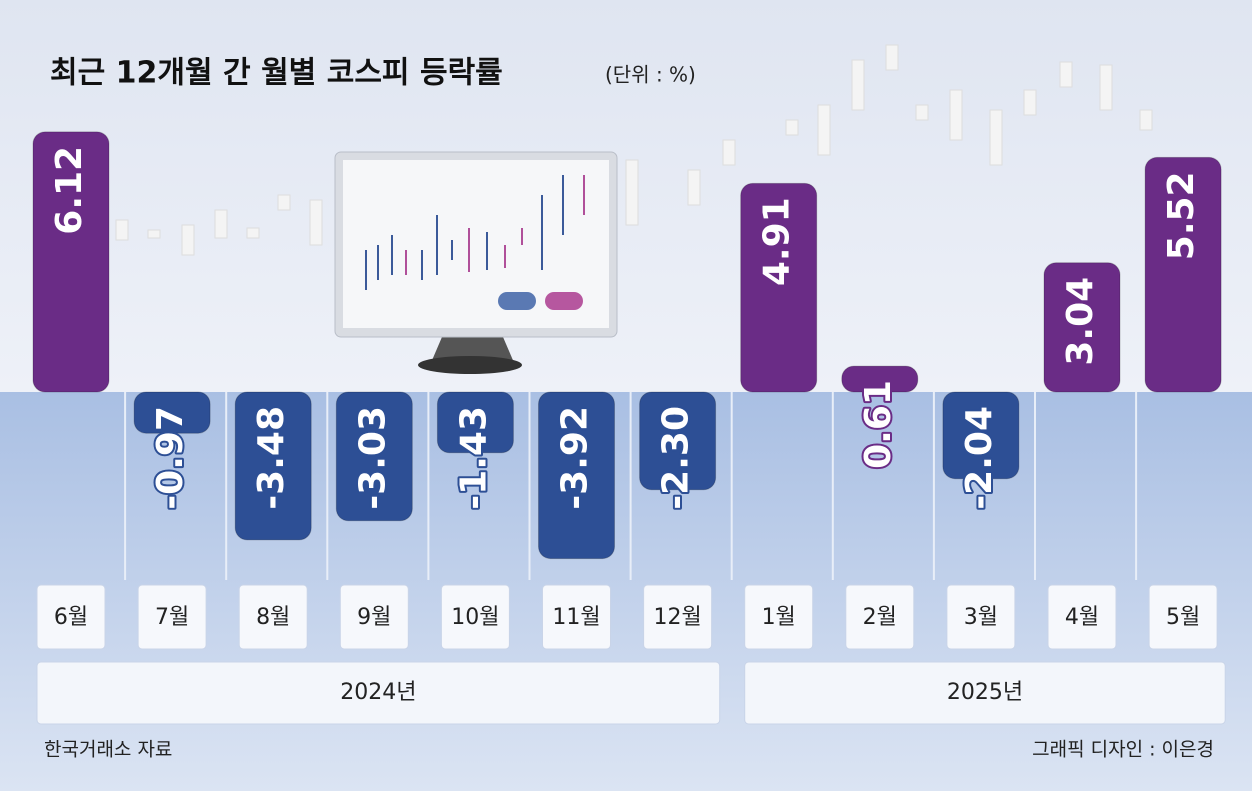 The image size is (1252, 791). What do you see at coordinates (1080, 321) in the screenshot?
I see `value-label: 3.04` at bounding box center [1080, 321].